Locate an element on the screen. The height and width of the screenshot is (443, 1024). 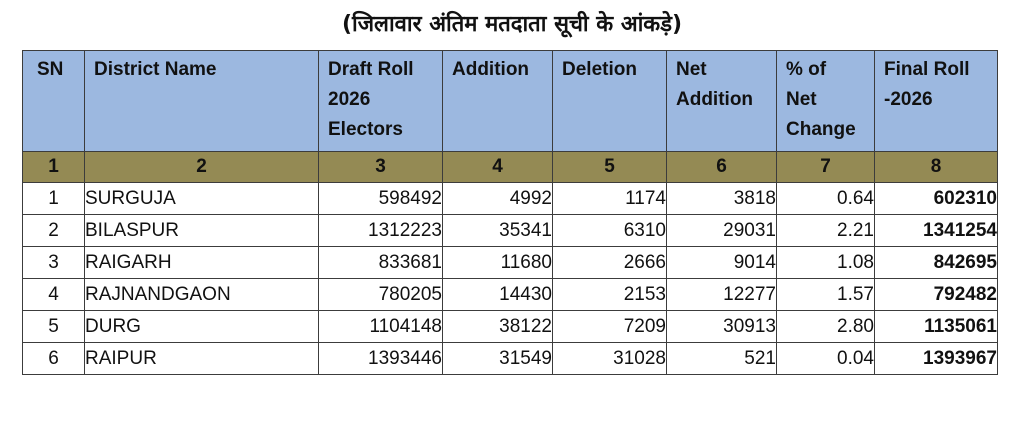
column-number: 4 is located at coordinates (497, 167).